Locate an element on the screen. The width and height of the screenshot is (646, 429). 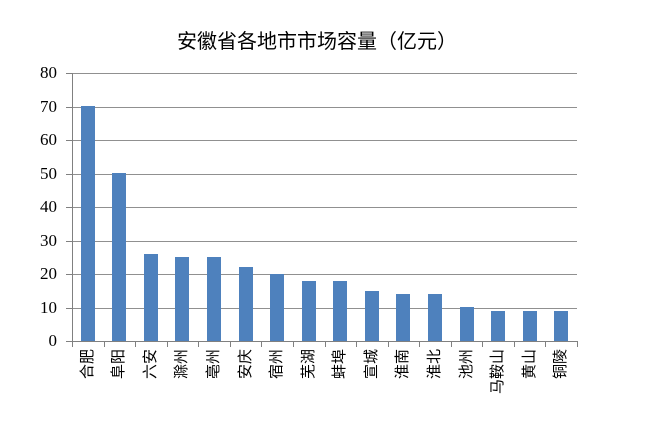
x-axis-category-label: 合肥 is located at coordinates (88, 364).